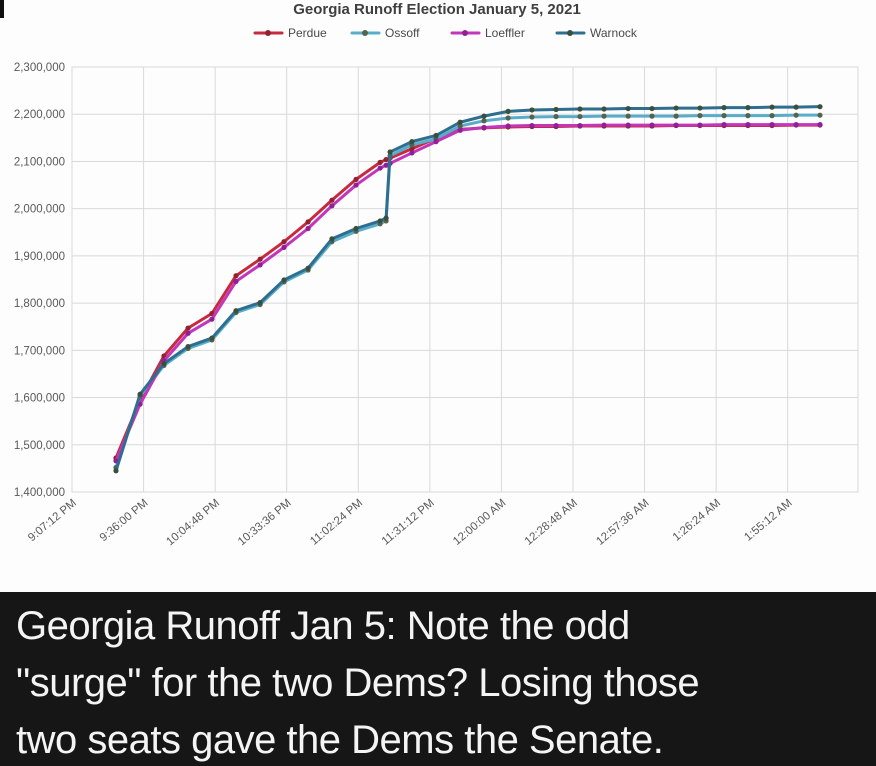 The width and height of the screenshot is (876, 766). Describe the element at coordinates (551, 522) in the screenshot. I see `x-axis-label: 12:28:48 AM` at that location.